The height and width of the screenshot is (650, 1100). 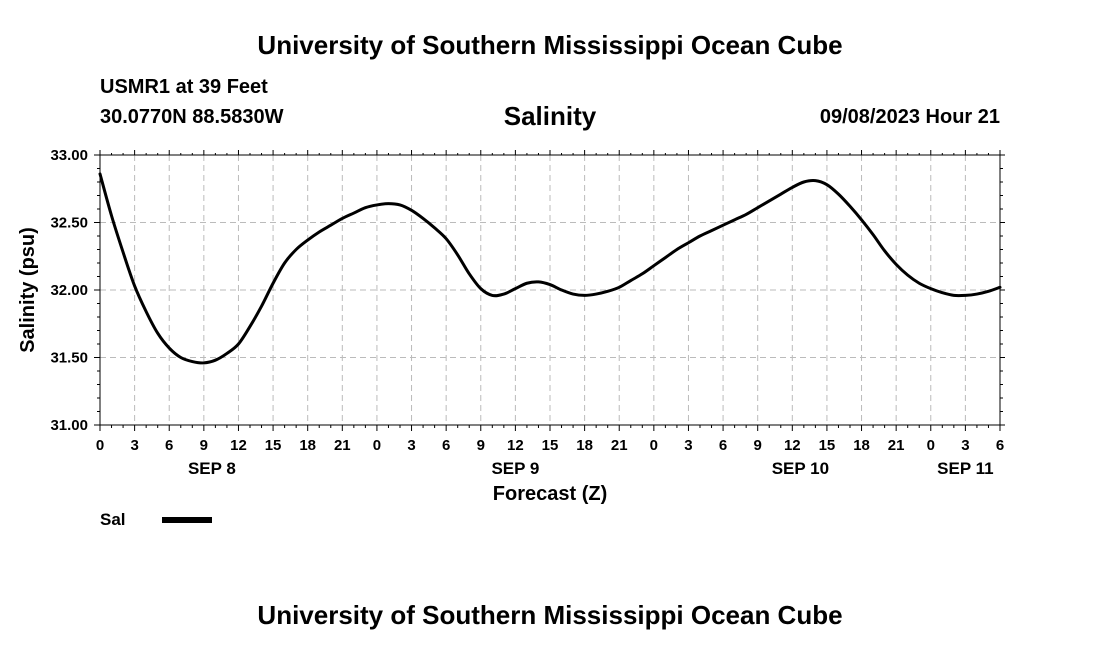 I want to click on legend-label: Sal, so click(x=113, y=519).